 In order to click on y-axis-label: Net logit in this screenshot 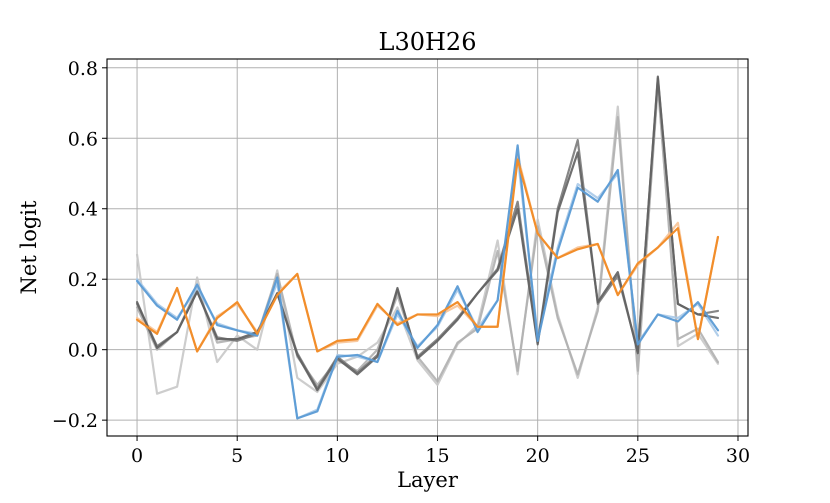, I will do `click(29, 247)`.